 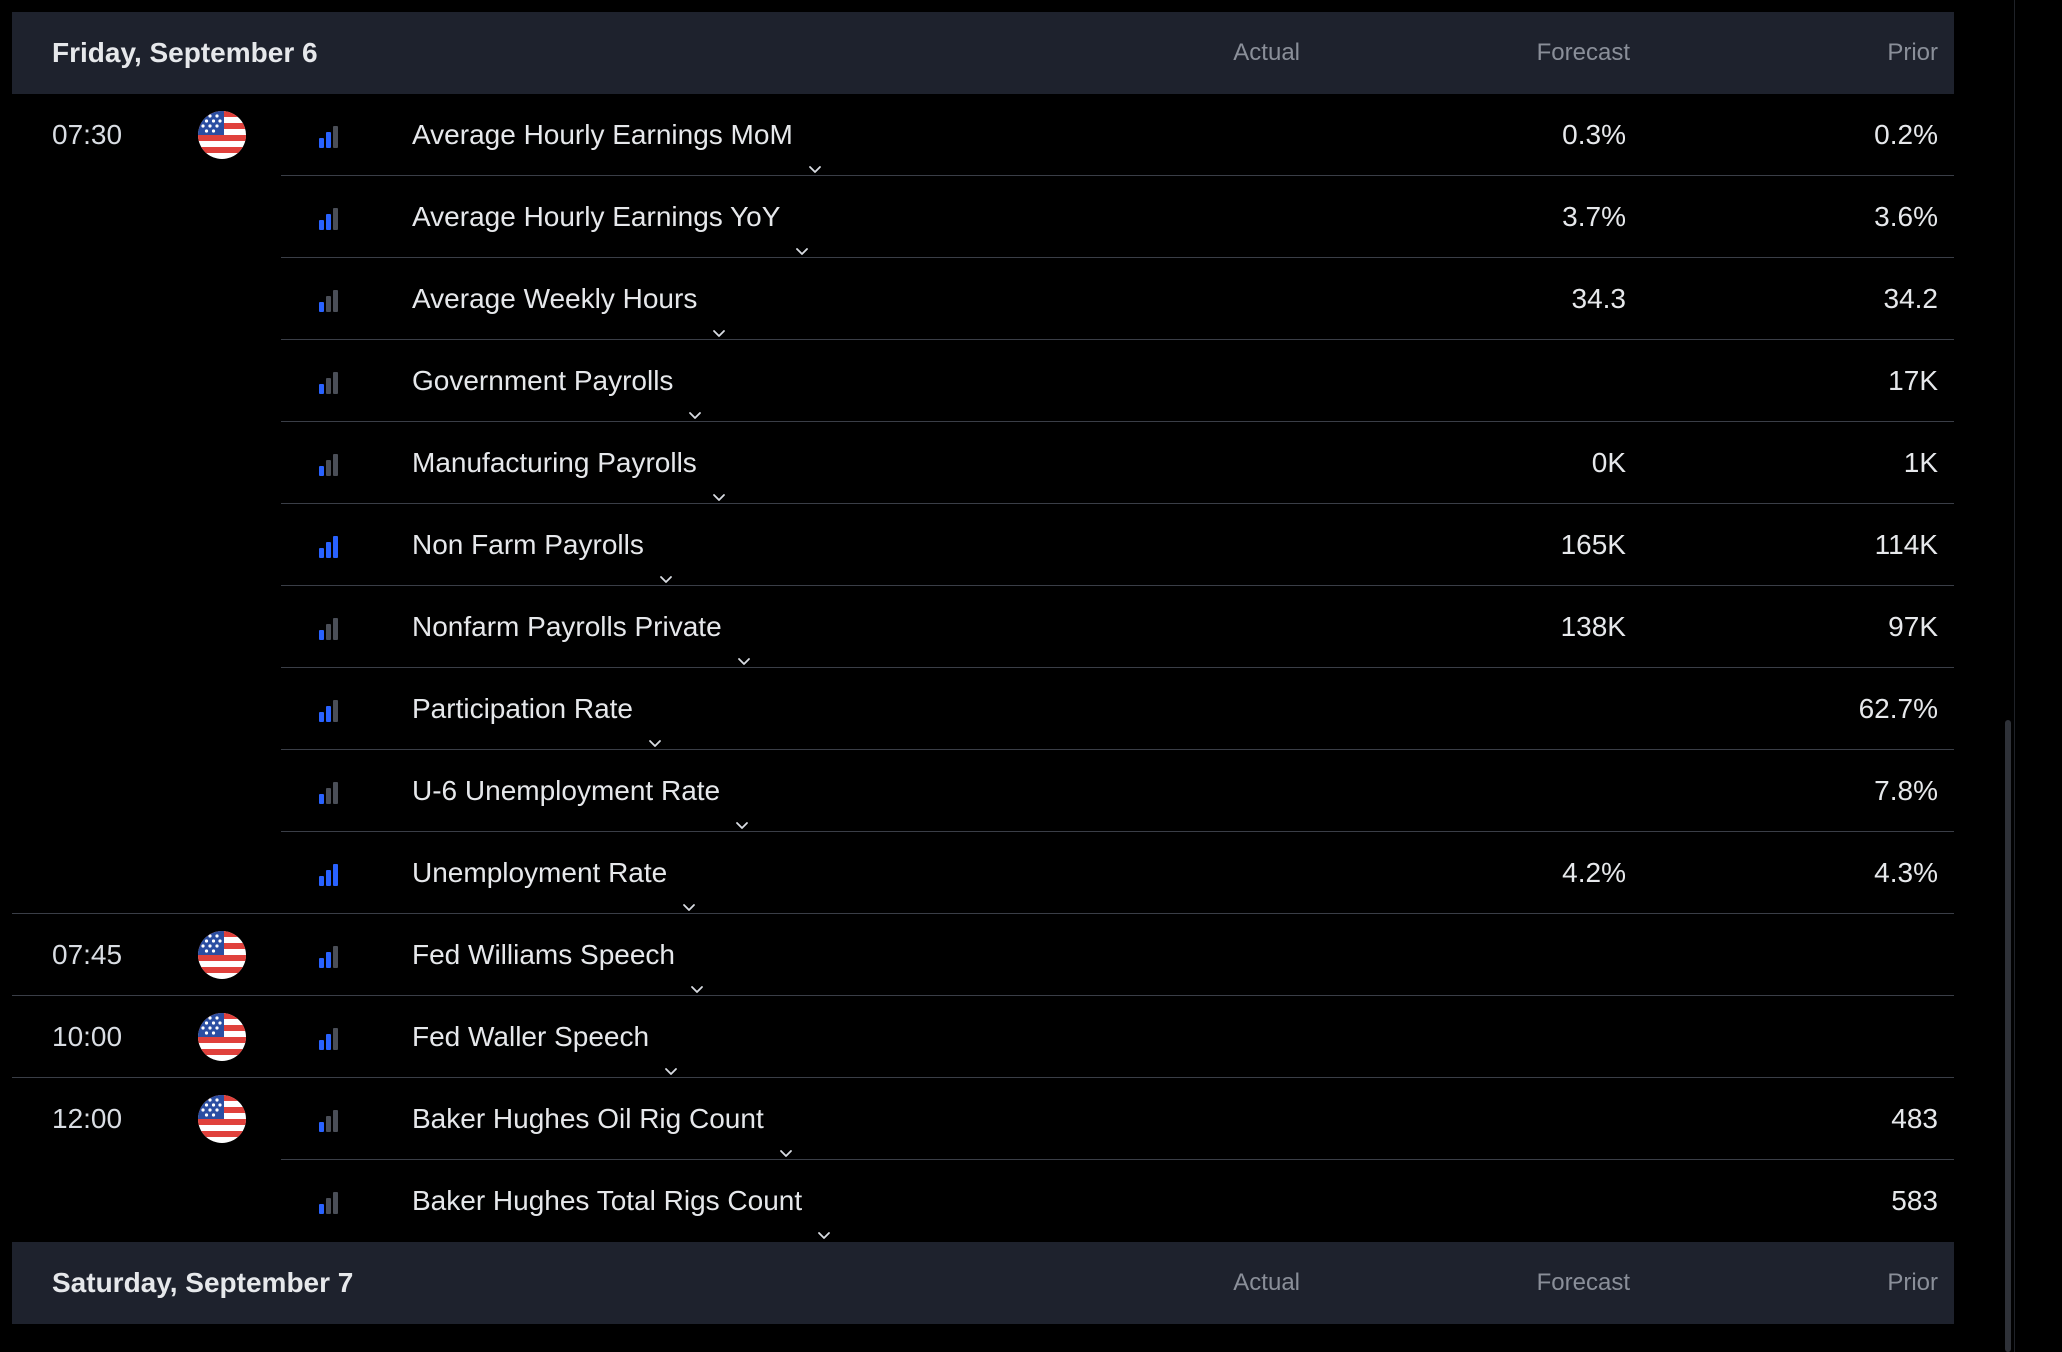 I want to click on event-row: Average Weekly Hours 34.3 34.2, so click(x=983, y=299).